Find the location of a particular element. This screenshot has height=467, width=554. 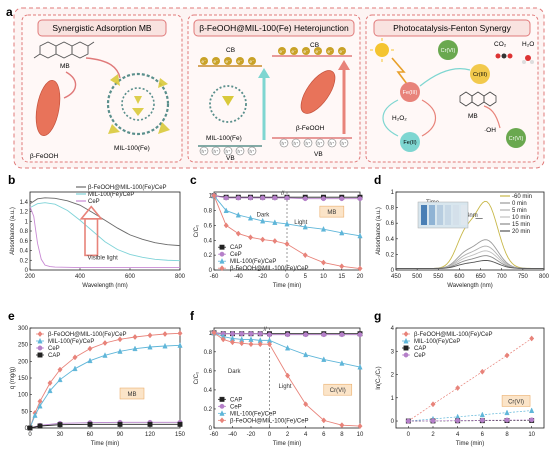

fit-line is located at coordinates (470, 420).